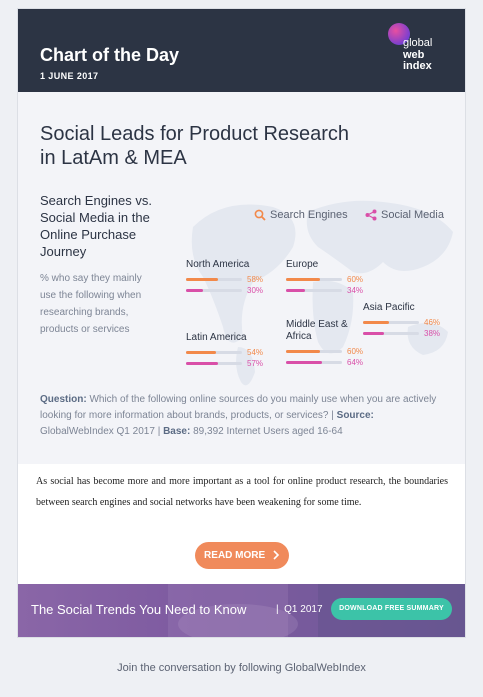  Describe the element at coordinates (399, 34) in the screenshot. I see `logo-globe-icon` at that location.